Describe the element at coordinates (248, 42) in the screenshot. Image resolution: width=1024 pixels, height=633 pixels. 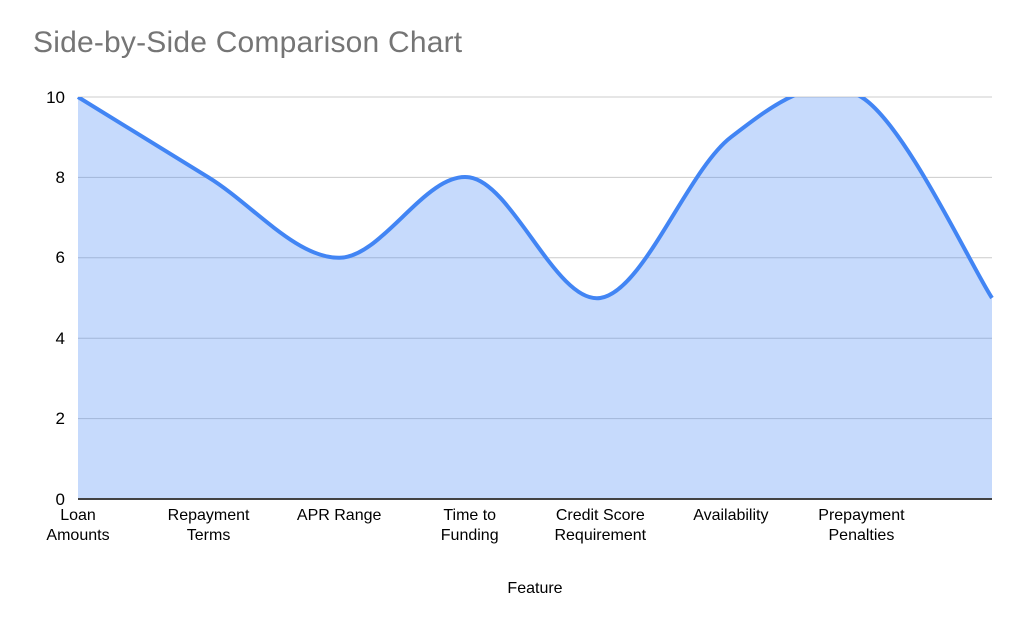
I see `chart-title: Side-by-Side Comparison Chart` at that location.